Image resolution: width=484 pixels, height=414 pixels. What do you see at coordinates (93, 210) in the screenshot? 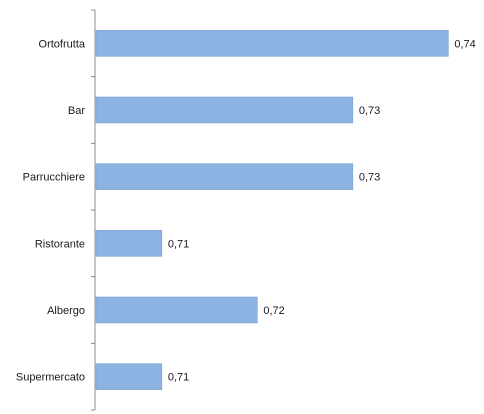
I see `category-axis` at bounding box center [93, 210].